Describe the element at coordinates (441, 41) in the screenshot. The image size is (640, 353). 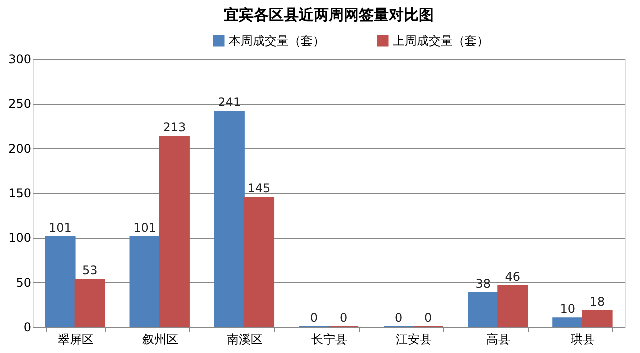
I see `legend-label: 上周成交量（套）` at that location.